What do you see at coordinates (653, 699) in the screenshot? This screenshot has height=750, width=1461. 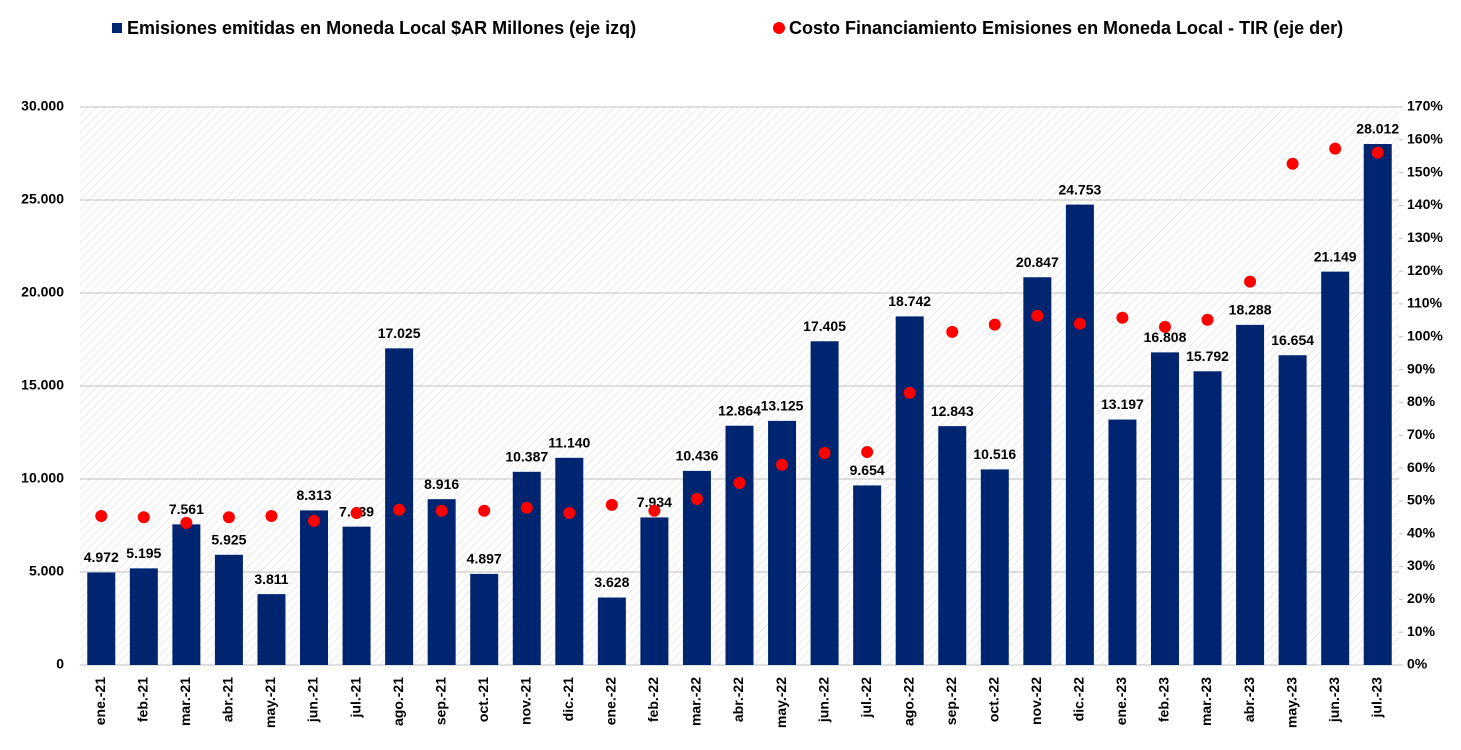 I see `x-tick-label: feb.-22` at bounding box center [653, 699].